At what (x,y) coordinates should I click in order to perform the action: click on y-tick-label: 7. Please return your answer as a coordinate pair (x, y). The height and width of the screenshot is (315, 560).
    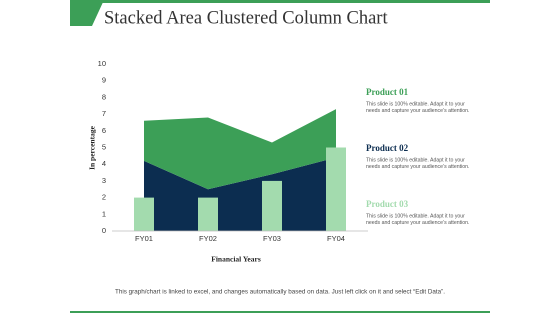
    Looking at the image, I should click on (104, 113).